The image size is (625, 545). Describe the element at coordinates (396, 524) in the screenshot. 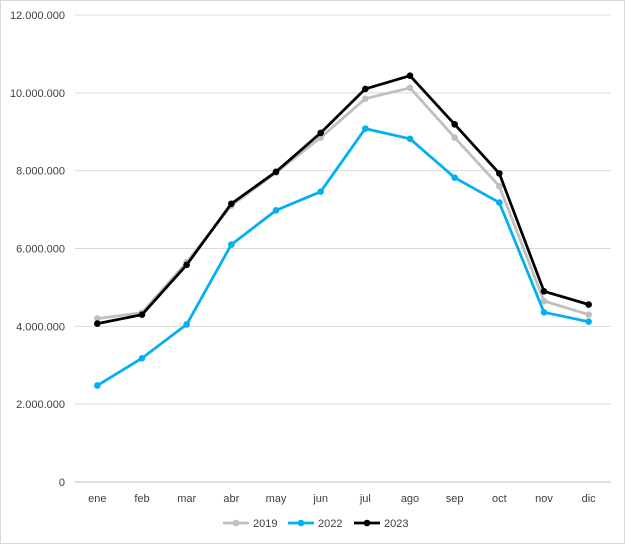

I see `legend-label: 2023` at that location.